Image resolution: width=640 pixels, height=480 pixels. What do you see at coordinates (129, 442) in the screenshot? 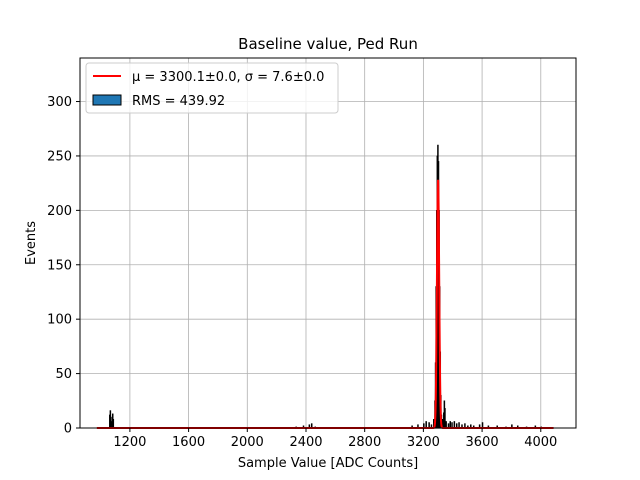
I see `x-tick-label: 1200` at bounding box center [129, 442].